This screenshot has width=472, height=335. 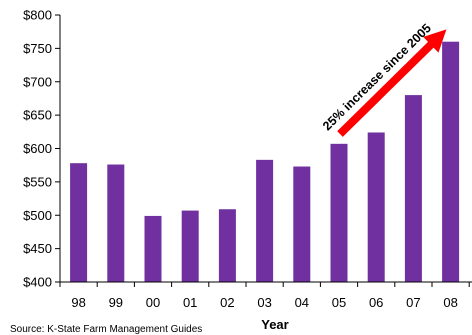 I want to click on x-axis: 98 99 00 01 02 03 04 05 06 07 08, so click(x=265, y=295).